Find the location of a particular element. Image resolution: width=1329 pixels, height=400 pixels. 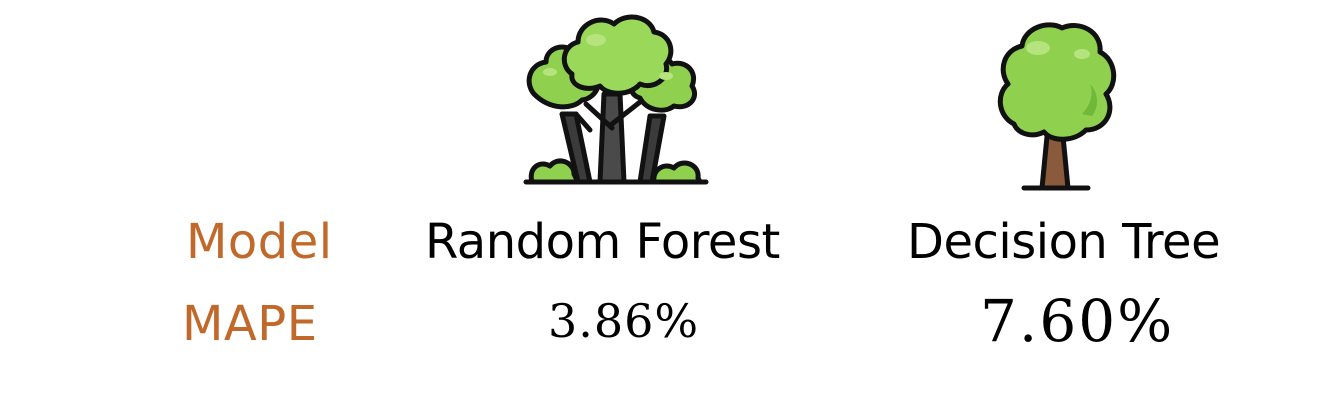

decision-tree-mape: 7.60% is located at coordinates (1077, 321).